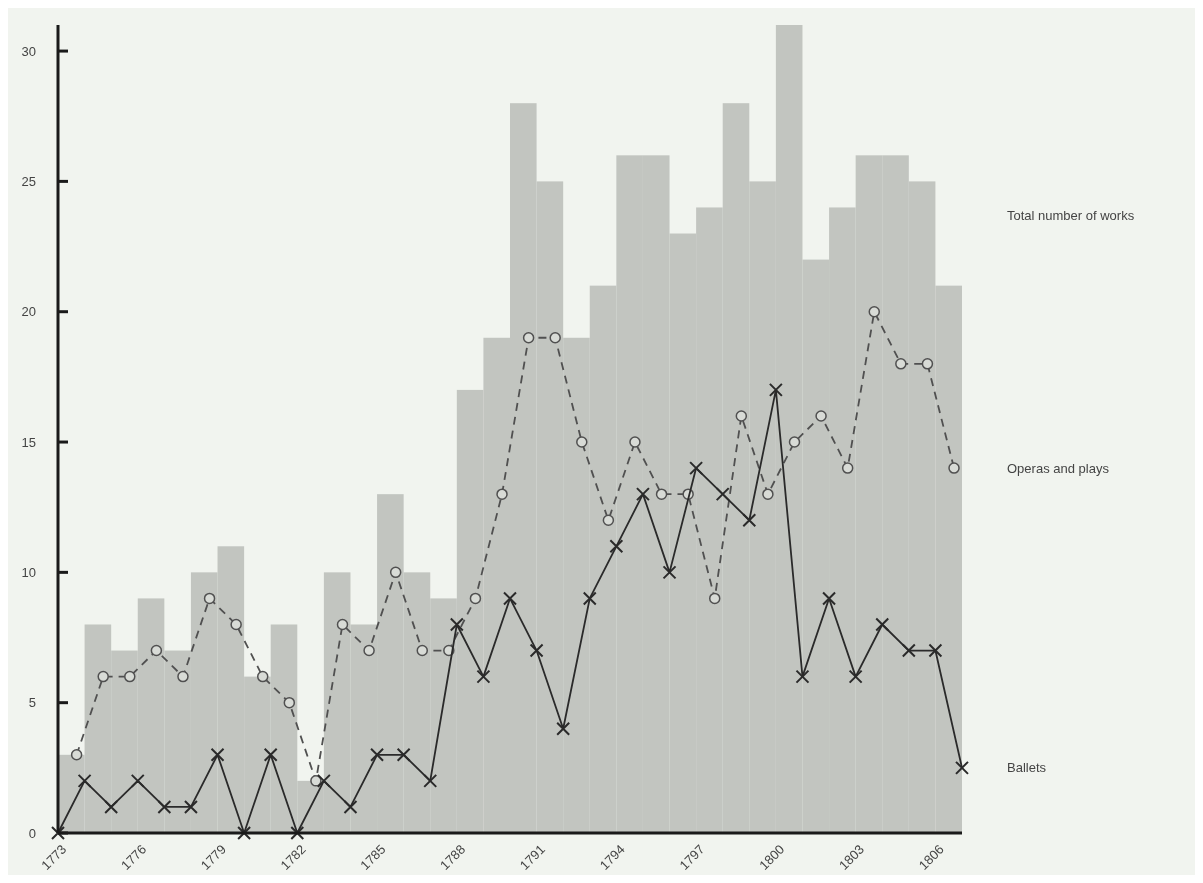  What do you see at coordinates (32, 703) in the screenshot?
I see `y-tick-label: 5` at bounding box center [32, 703].